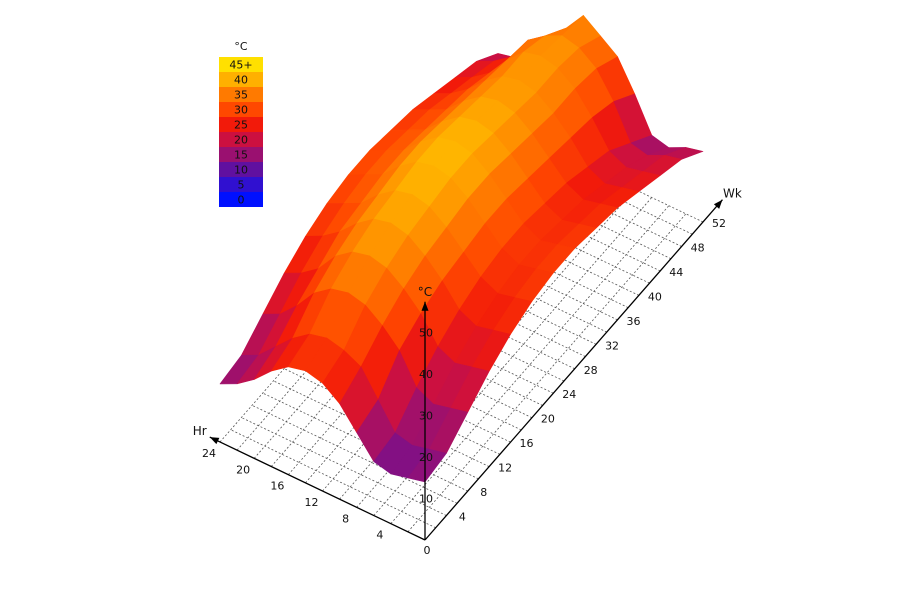  What do you see at coordinates (548, 419) in the screenshot?
I see `wk-tick-label: 20` at bounding box center [548, 419].